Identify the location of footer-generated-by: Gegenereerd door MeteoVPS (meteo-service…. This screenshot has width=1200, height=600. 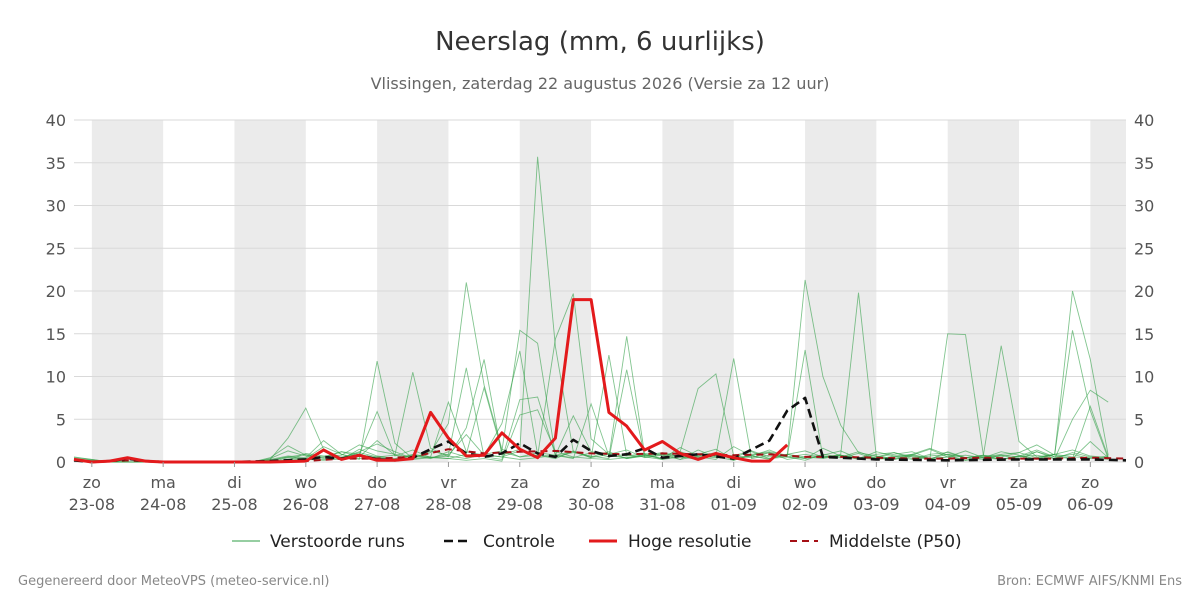
(173, 581).